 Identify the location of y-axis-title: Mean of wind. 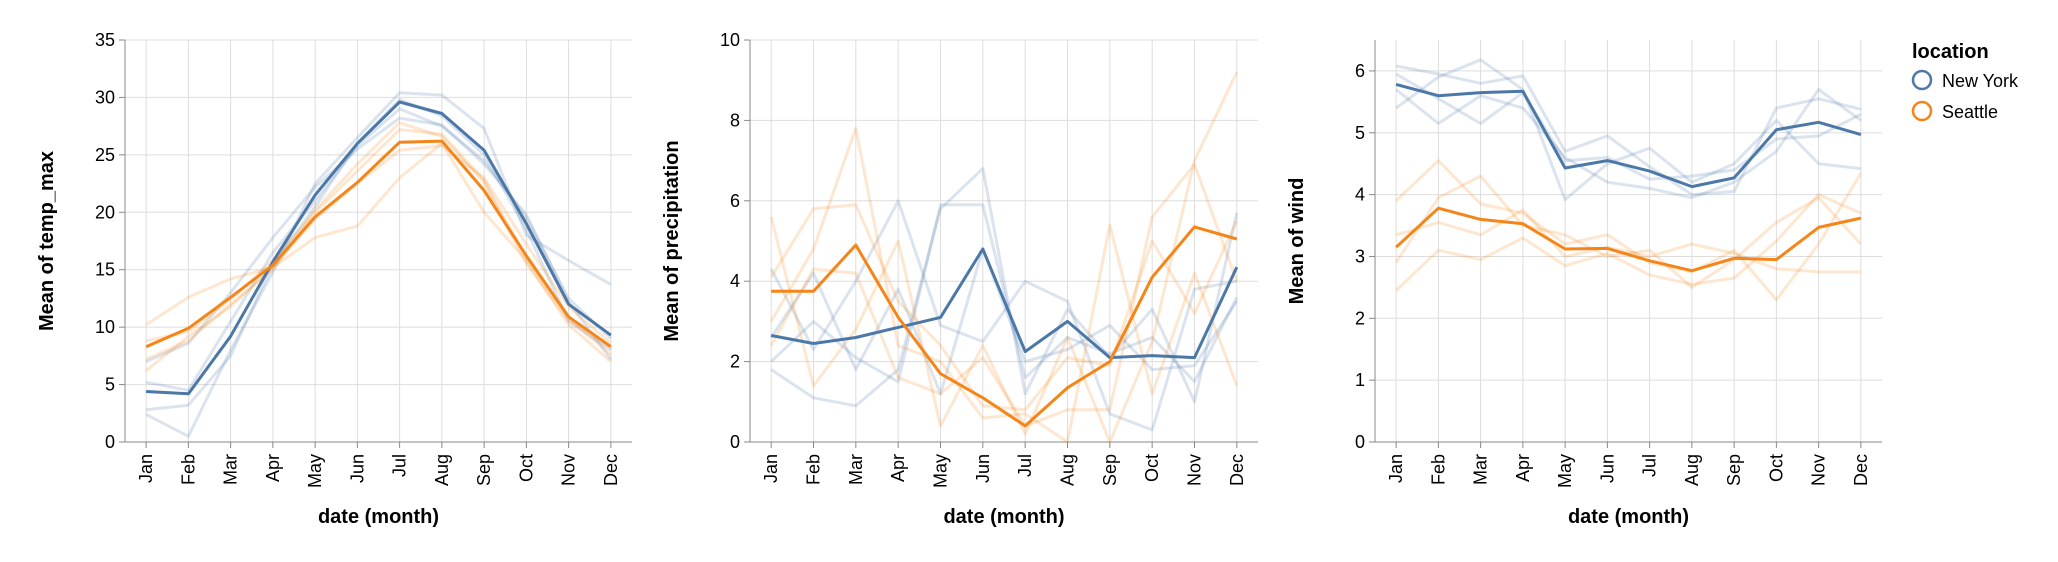
(1297, 241).